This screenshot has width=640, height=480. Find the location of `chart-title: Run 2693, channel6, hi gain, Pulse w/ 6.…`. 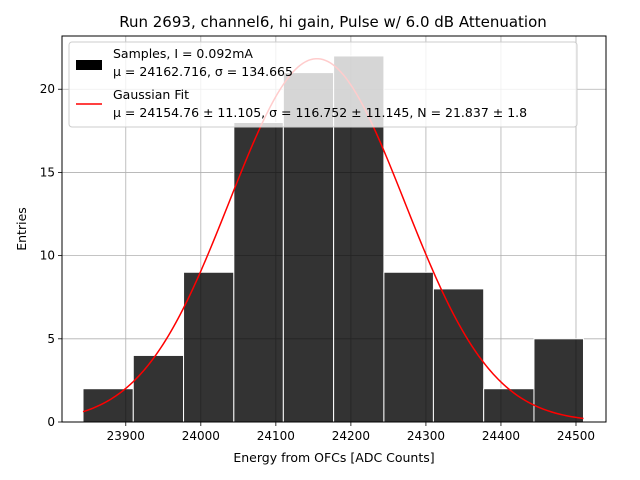

chart-title: Run 2693, channel6, hi gain, Pulse w/ 6.… is located at coordinates (333, 22).